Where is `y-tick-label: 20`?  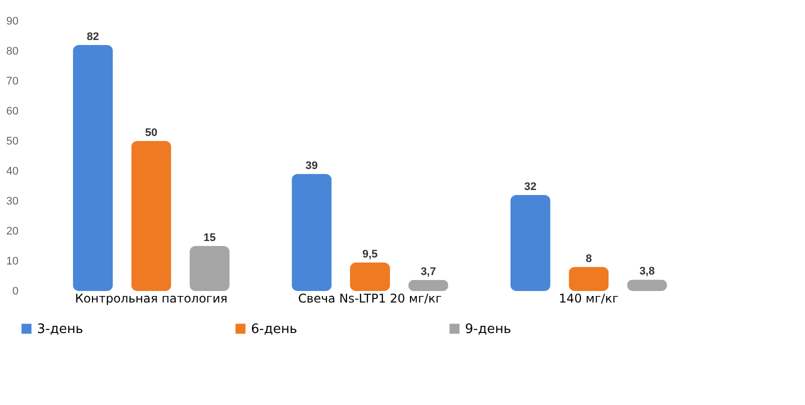 y-tick-label: 20 is located at coordinates (12, 232).